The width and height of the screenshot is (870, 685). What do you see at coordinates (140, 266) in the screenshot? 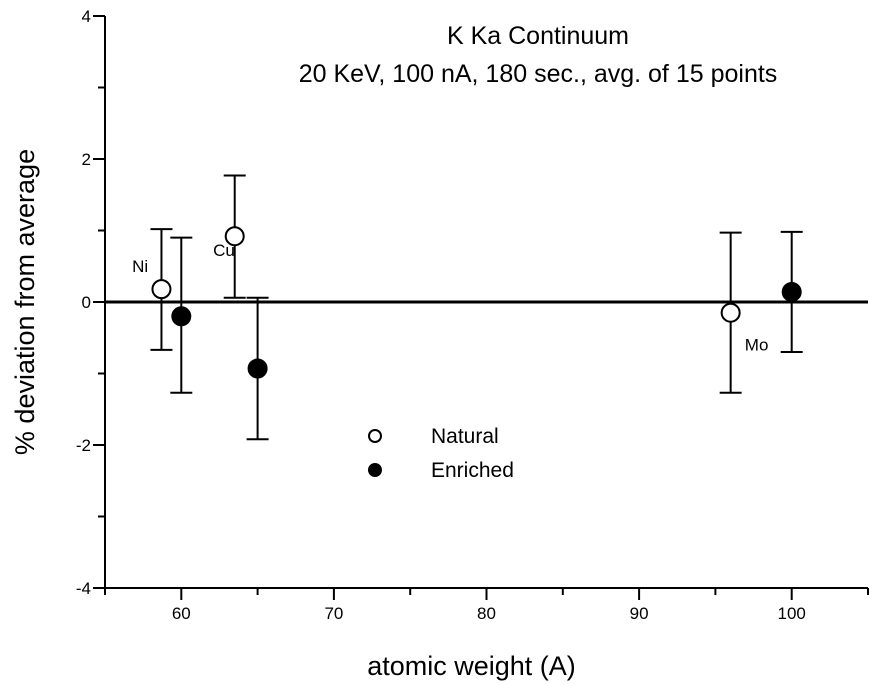
I see `point-annotation: Ni` at bounding box center [140, 266].